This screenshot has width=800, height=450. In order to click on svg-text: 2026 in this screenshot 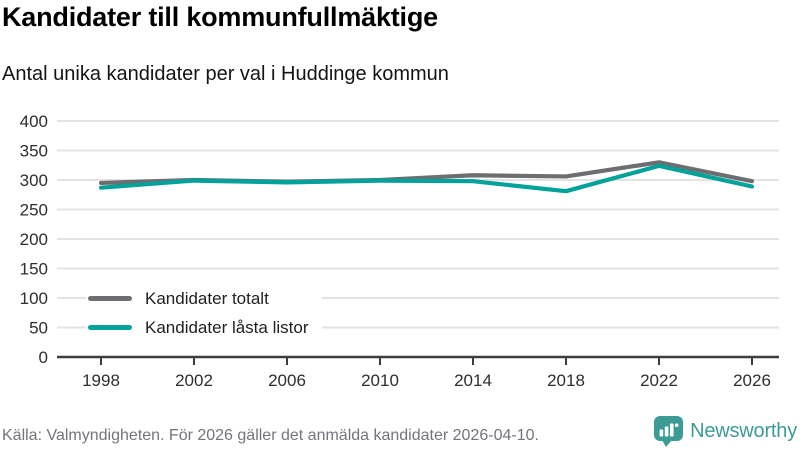, I will do `click(752, 380)`.